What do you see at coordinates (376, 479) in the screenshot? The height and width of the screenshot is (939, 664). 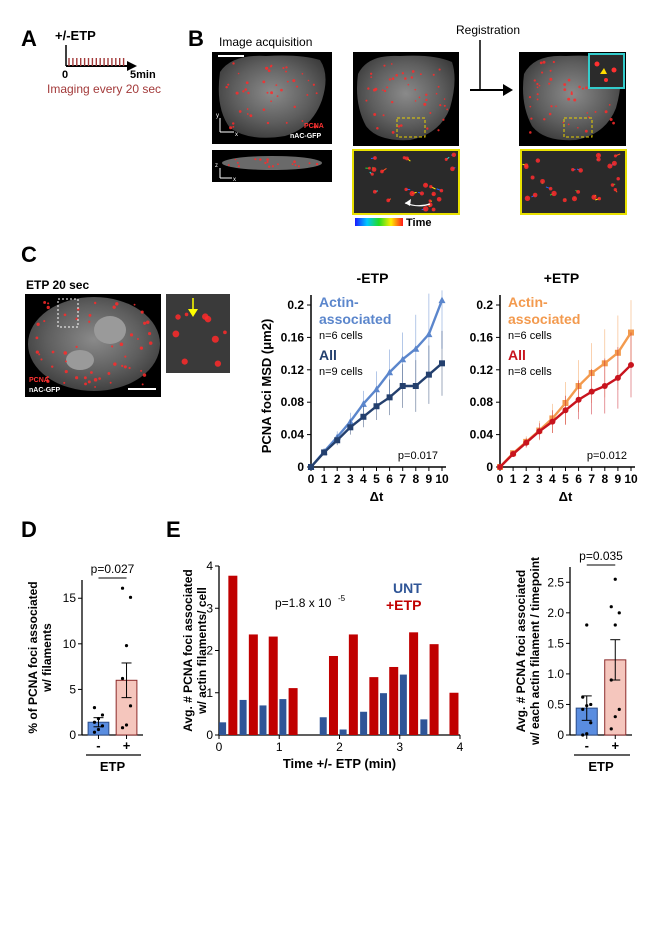 I see `x-tick-label: 5` at bounding box center [376, 479].